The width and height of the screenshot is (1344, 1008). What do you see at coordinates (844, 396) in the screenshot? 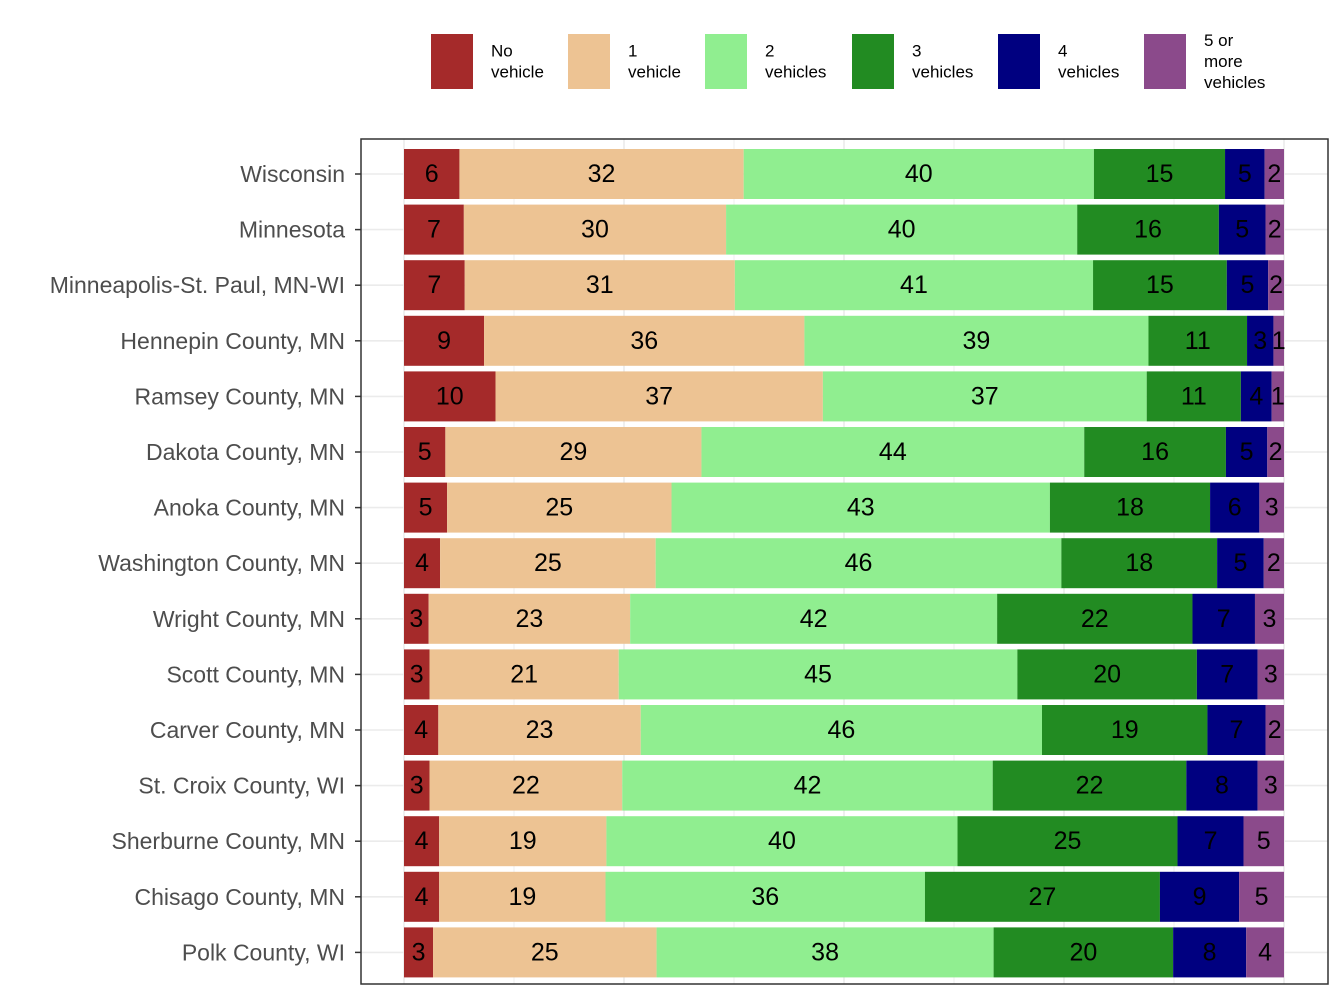
I see `bar-row: 10 37 37 11 4 1` at bounding box center [844, 396].